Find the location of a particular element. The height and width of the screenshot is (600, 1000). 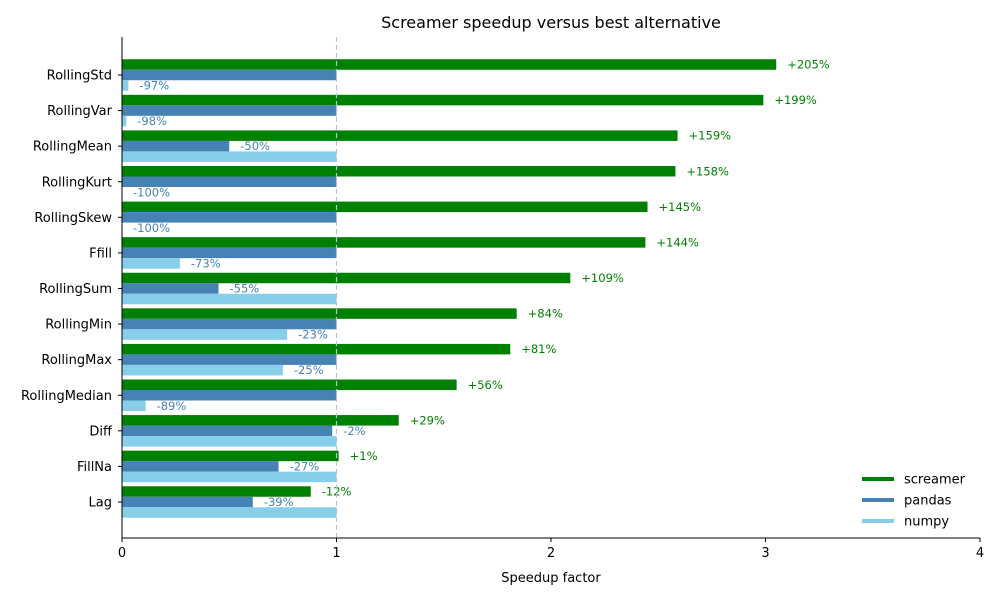

bar-pandas-rollingkurt is located at coordinates (229, 181).